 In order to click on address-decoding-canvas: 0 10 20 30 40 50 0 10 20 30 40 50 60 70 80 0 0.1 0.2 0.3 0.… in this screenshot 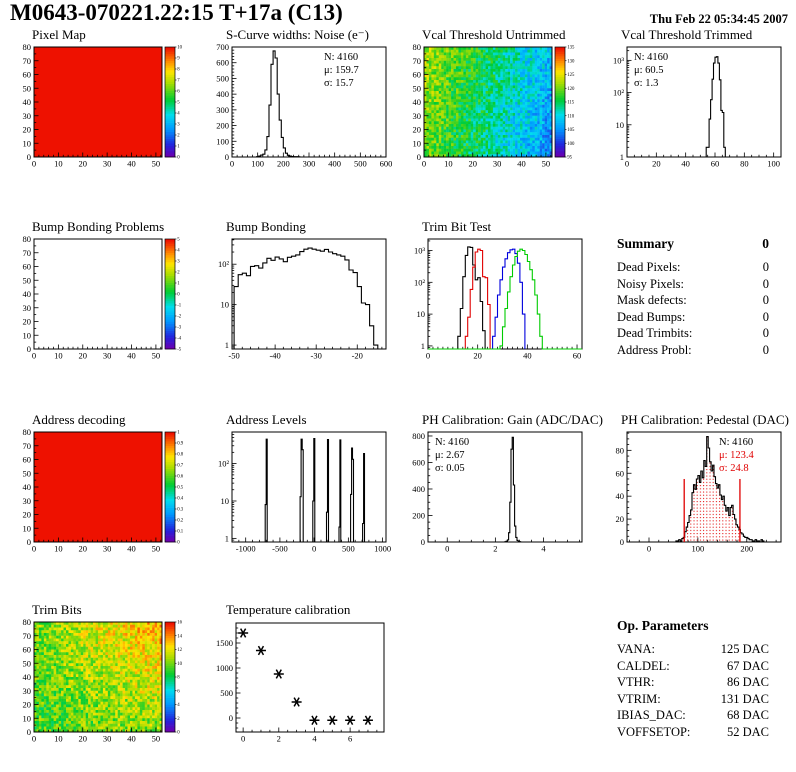, I will do `click(103, 490)`.